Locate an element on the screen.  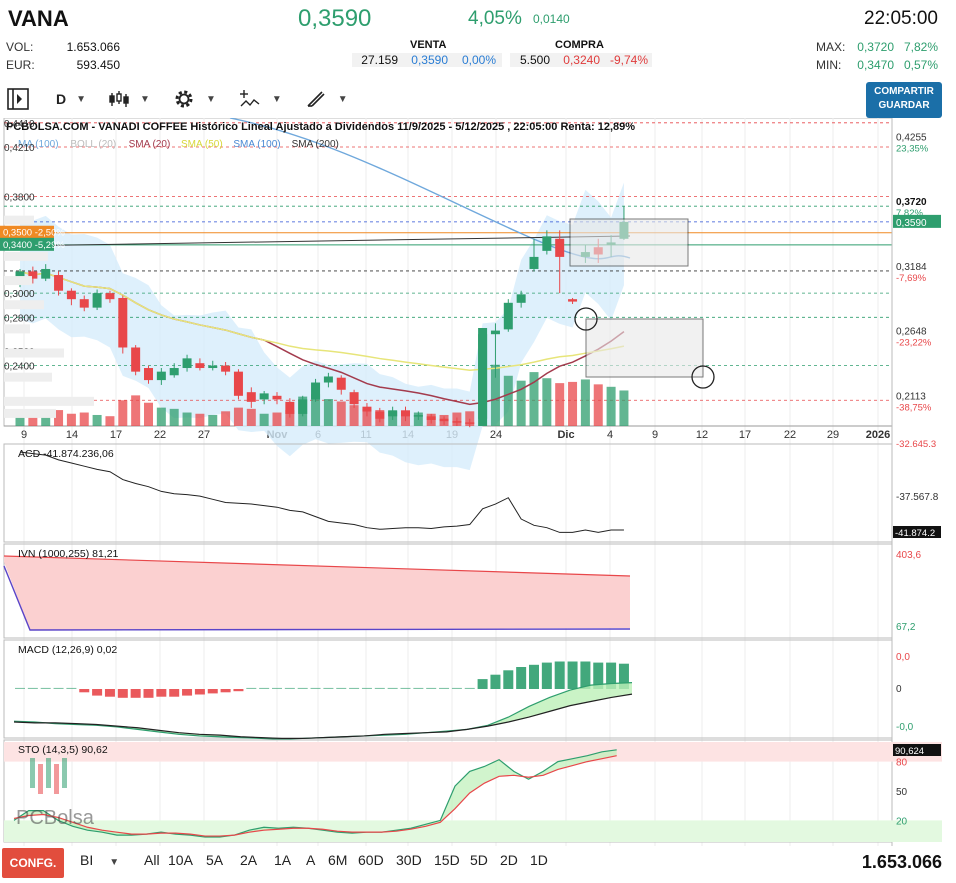
chart-type-select: ▼ is located at coordinates (129, 99).